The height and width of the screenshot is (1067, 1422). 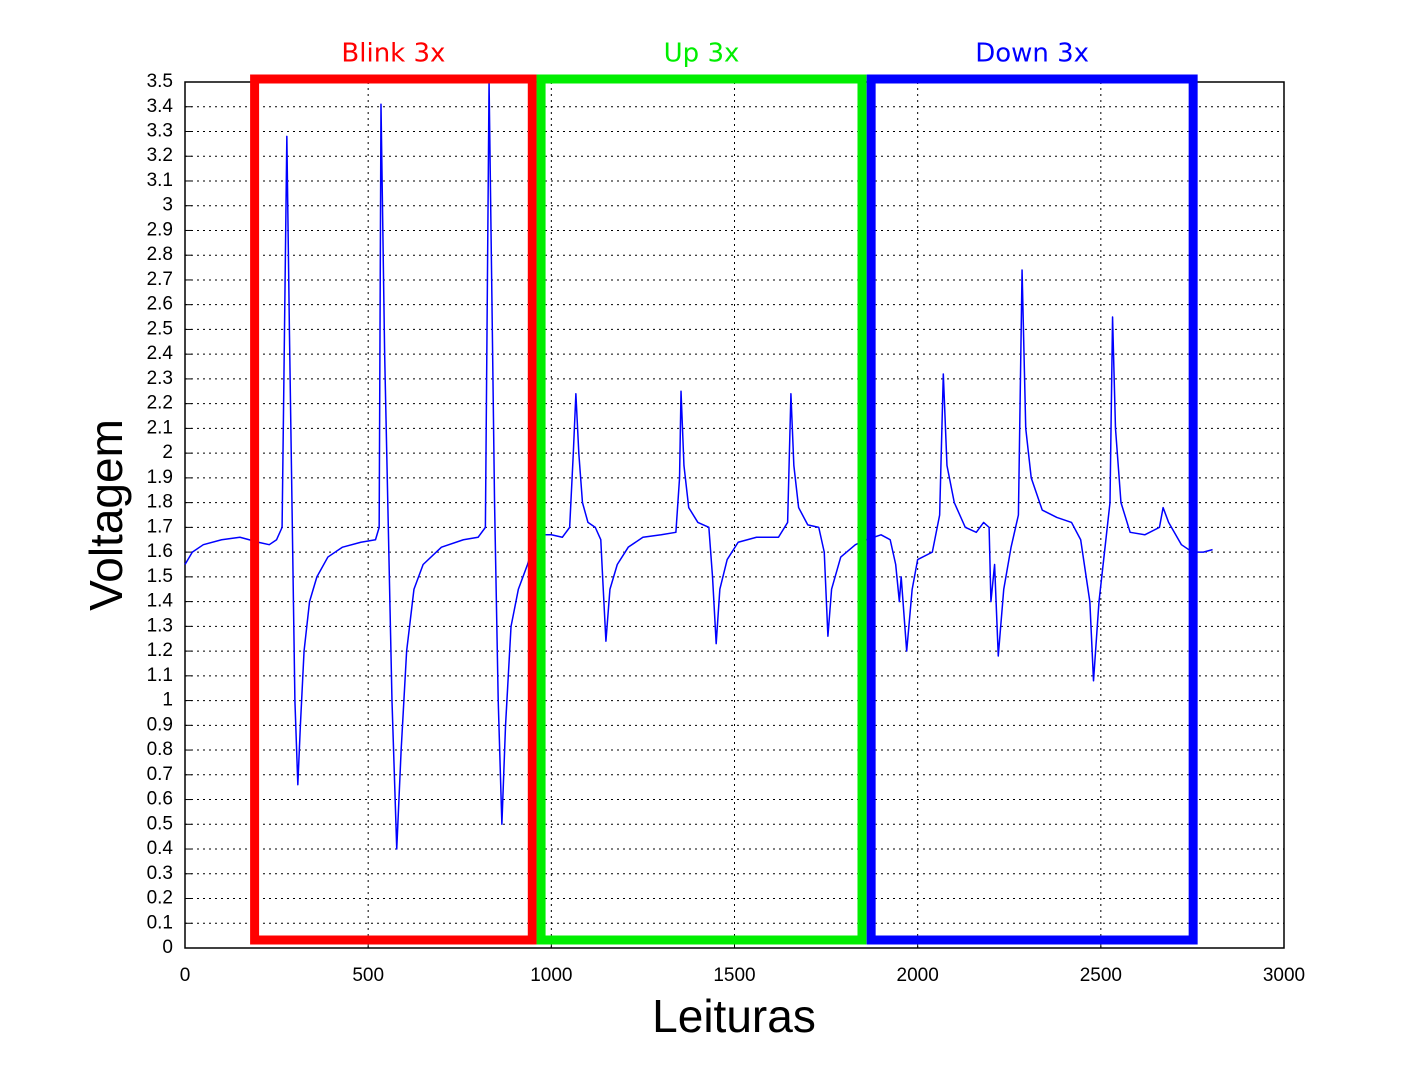 I want to click on region-label: Up 3x, so click(x=702, y=54).